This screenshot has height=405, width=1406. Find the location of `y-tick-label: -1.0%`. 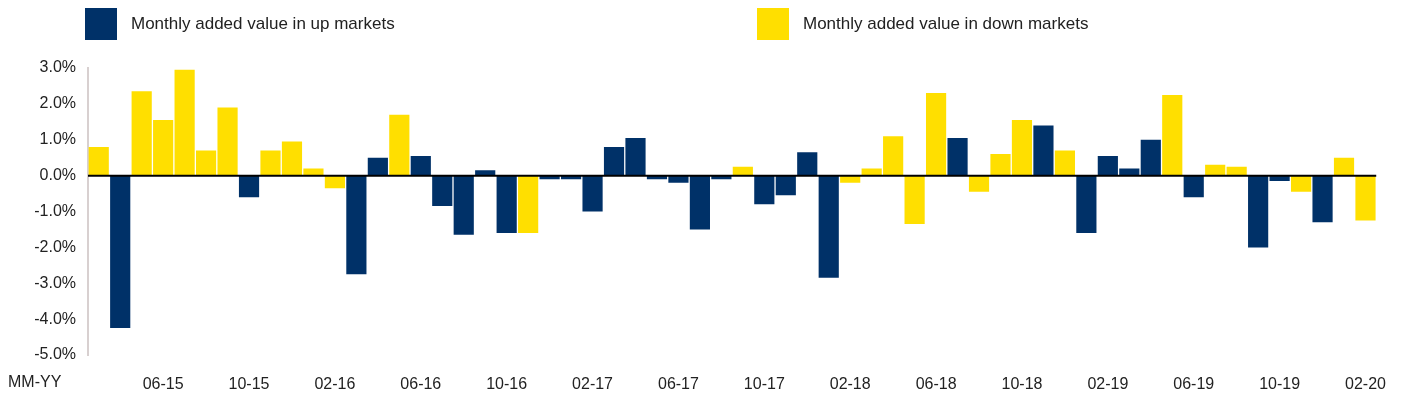

y-tick-label: -1.0% is located at coordinates (55, 210).